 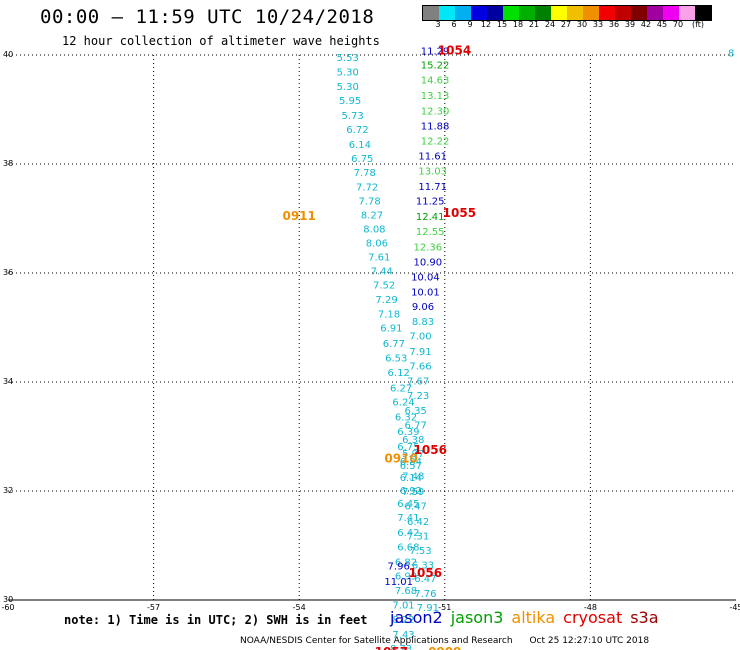 What do you see at coordinates (357, 130) in the screenshot?
I see `wave-height-value: 6.72` at bounding box center [357, 130].